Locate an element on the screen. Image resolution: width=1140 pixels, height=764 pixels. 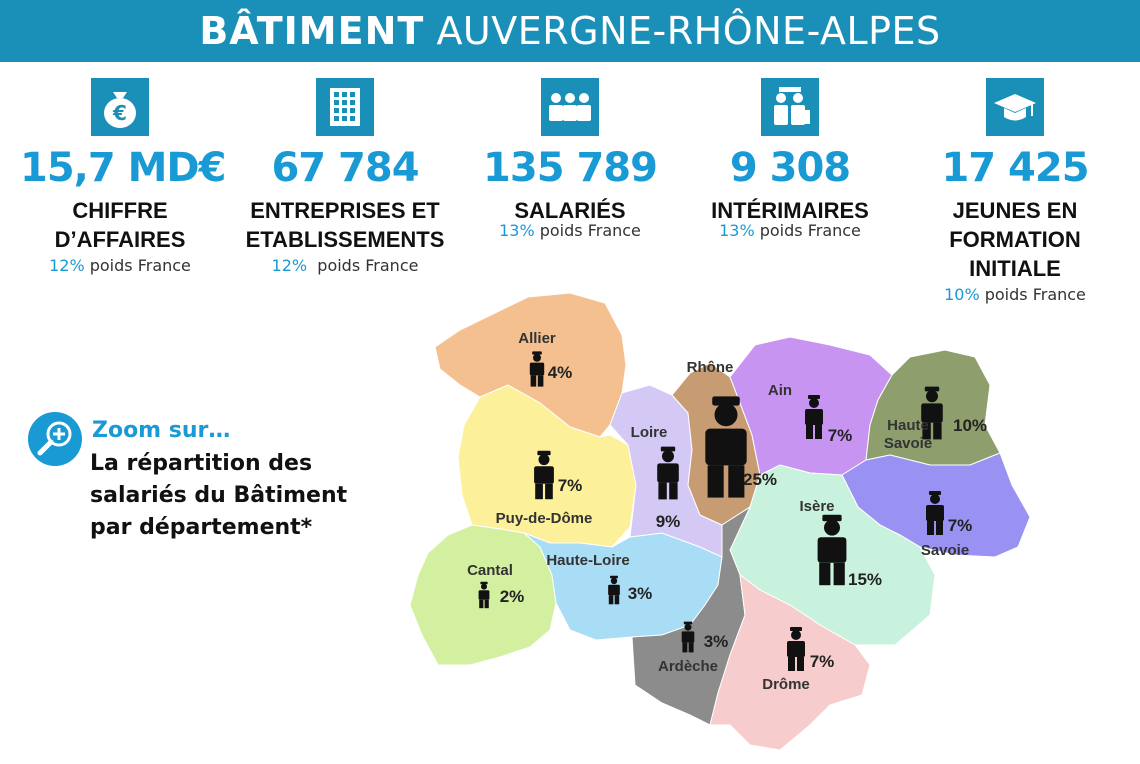
dept-pct-label: 10% is located at coordinates (970, 425).